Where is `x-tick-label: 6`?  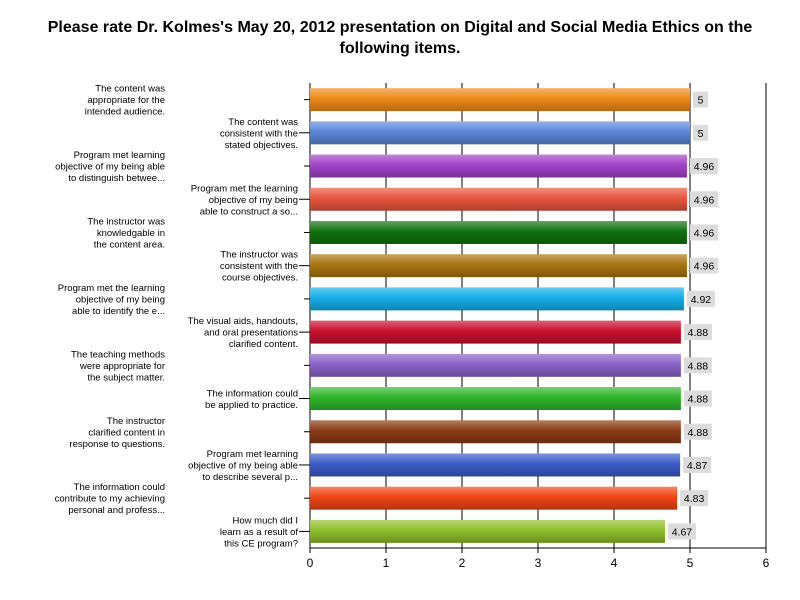
x-tick-label: 6 is located at coordinates (766, 563).